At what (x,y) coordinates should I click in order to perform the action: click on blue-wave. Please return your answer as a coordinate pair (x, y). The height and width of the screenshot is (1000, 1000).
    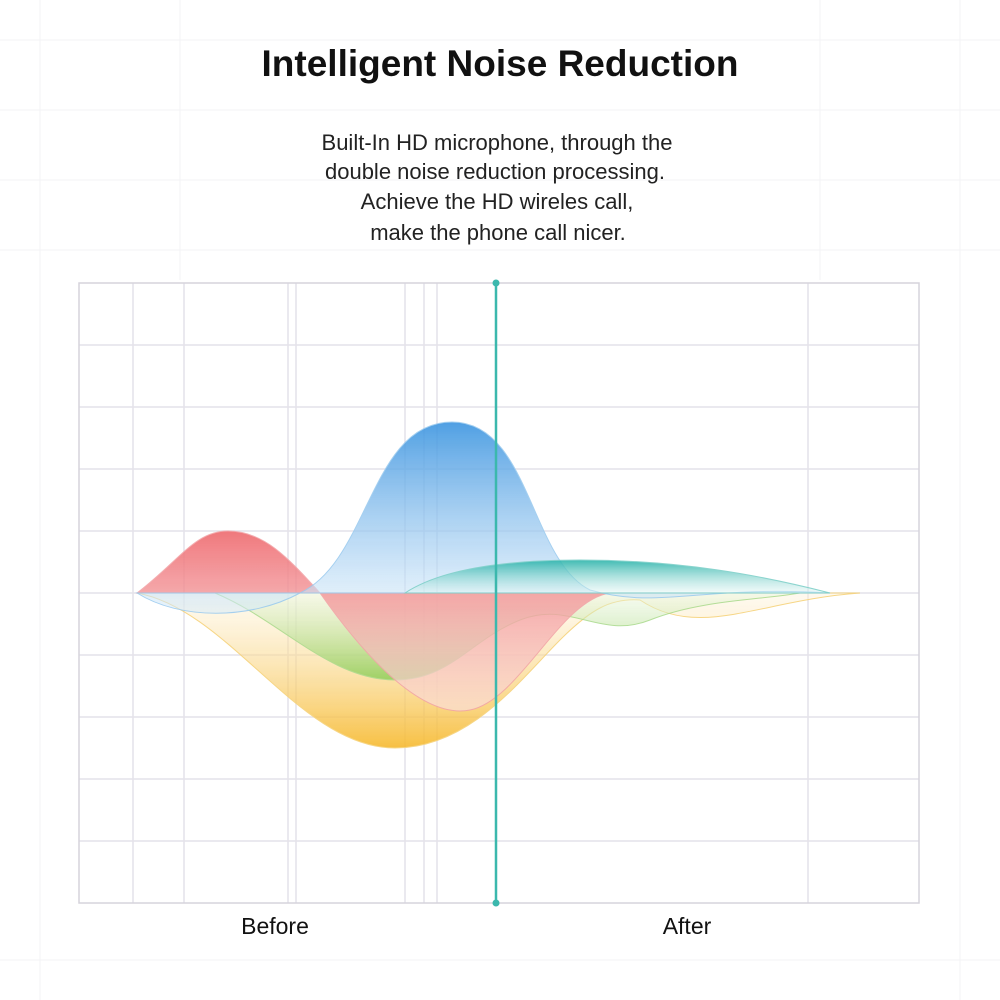
    Looking at the image, I should click on (483, 517).